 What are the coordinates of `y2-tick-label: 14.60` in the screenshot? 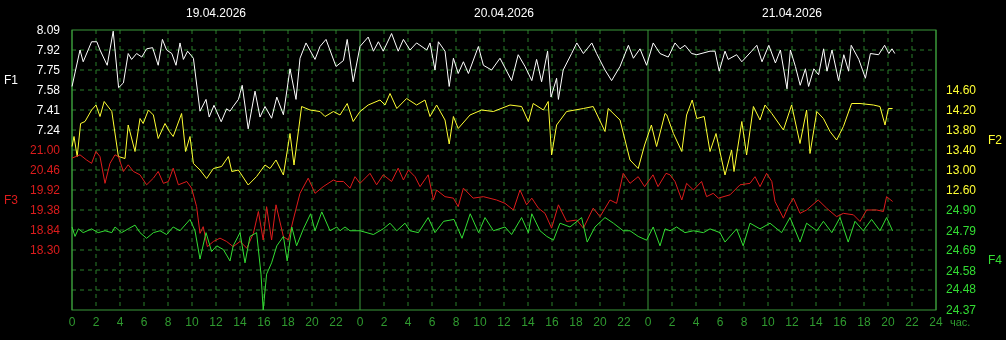 It's located at (961, 90).